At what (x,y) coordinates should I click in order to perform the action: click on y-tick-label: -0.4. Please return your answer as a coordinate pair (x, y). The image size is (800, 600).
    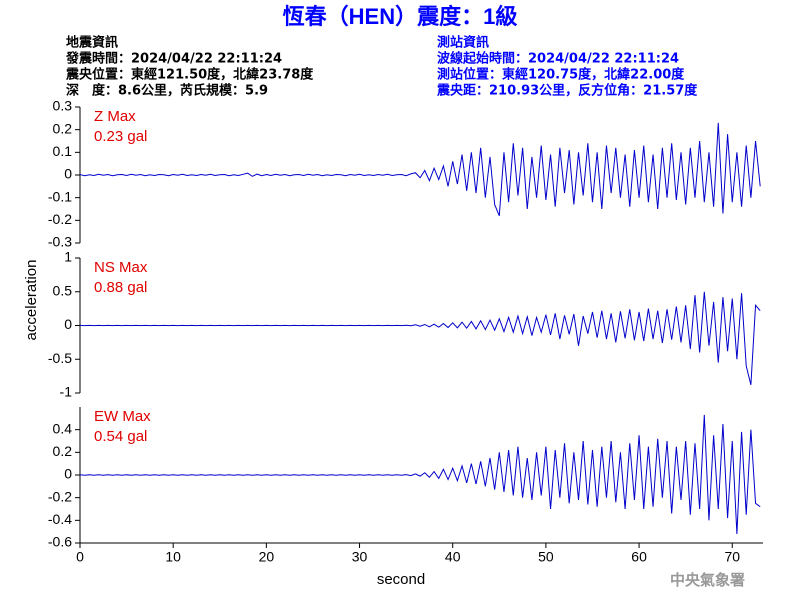
    Looking at the image, I should click on (60, 519).